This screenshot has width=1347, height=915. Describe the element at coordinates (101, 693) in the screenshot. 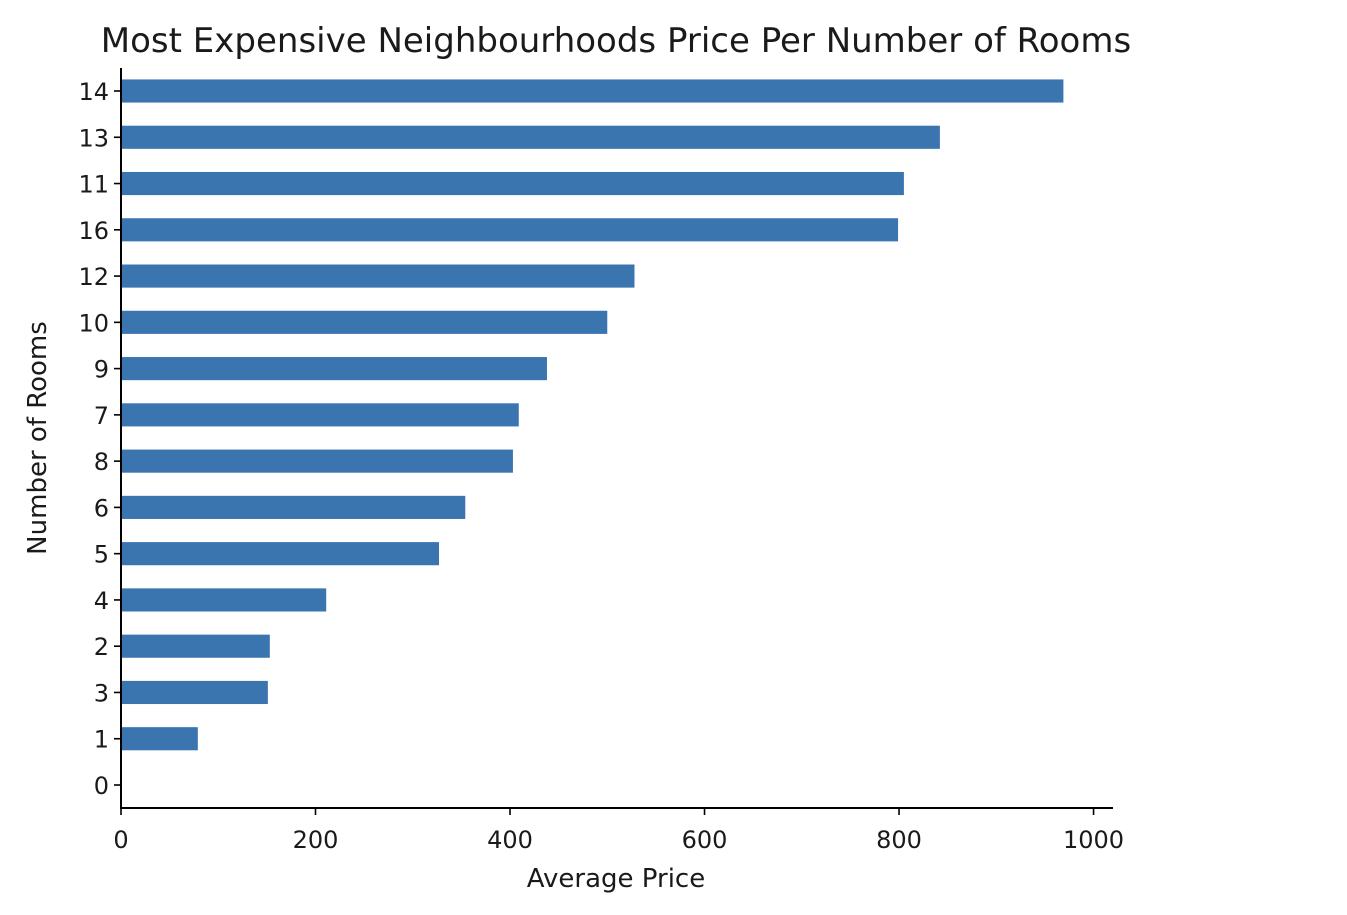

I see `y-tick-label: 3` at that location.